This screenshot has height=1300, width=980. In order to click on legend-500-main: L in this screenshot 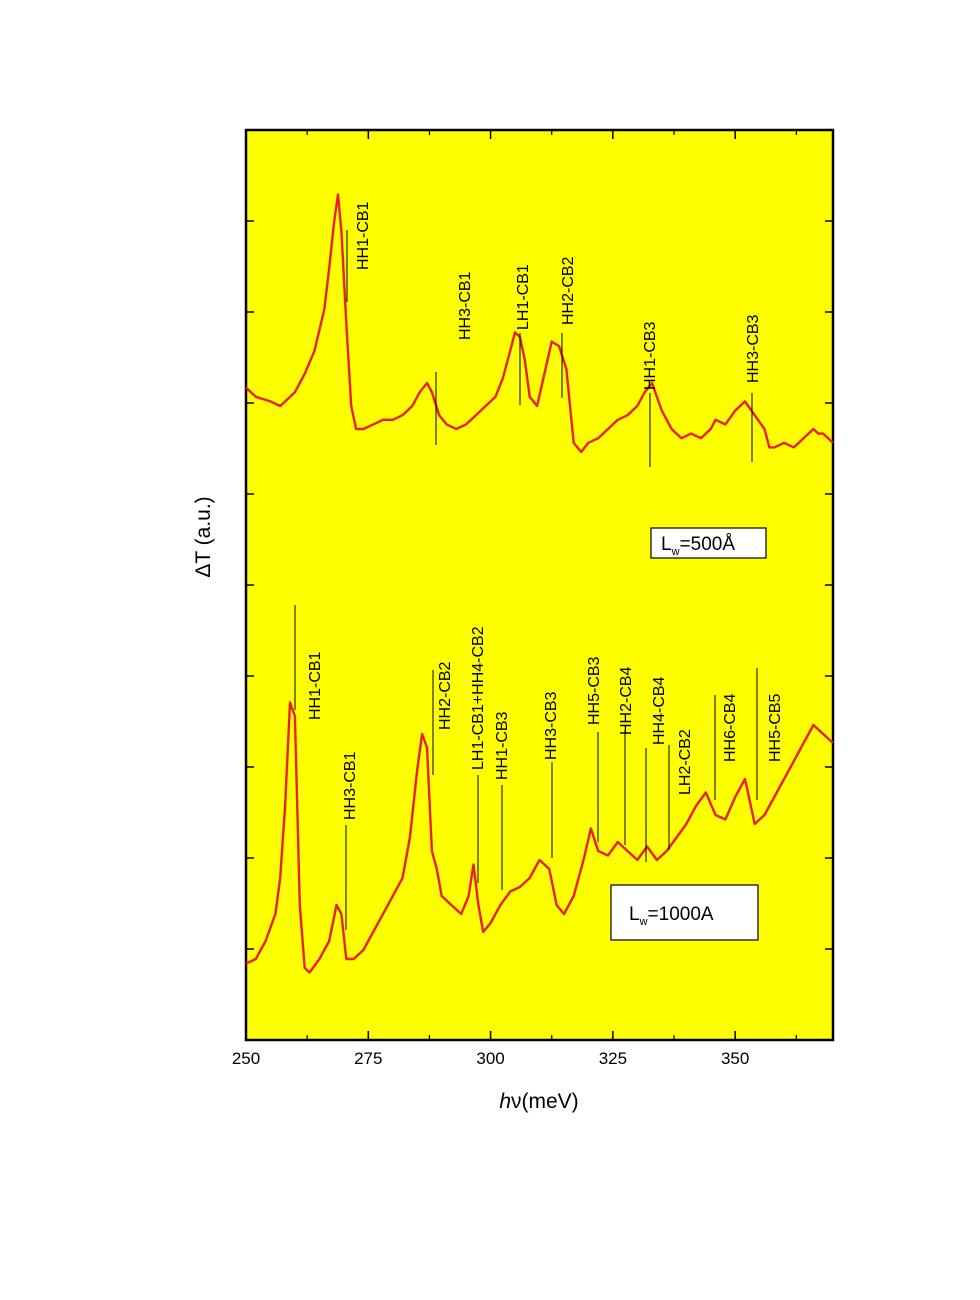, I will do `click(666, 544)`.